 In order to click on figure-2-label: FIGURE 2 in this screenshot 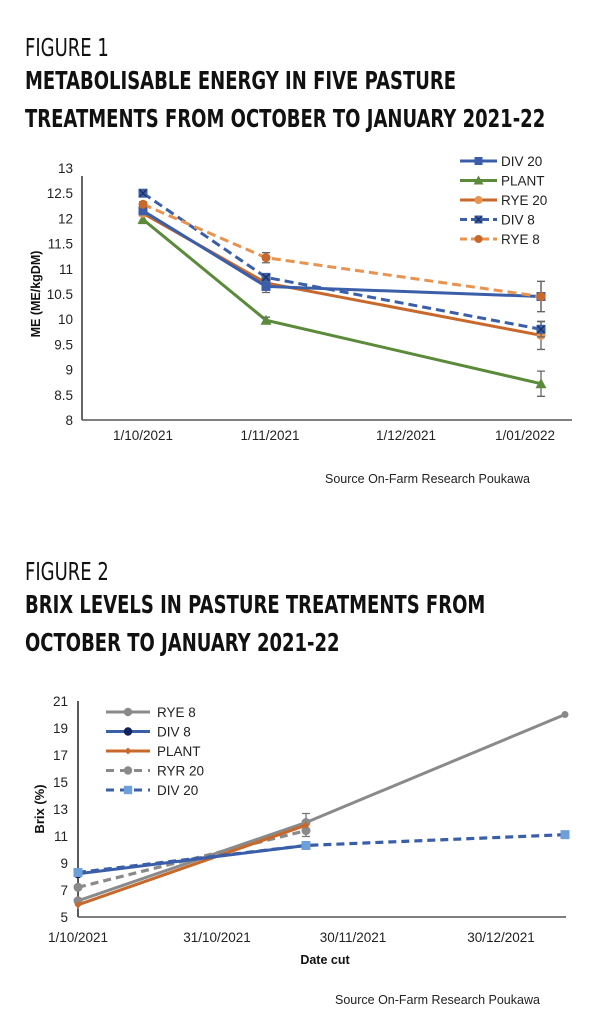, I will do `click(67, 571)`.